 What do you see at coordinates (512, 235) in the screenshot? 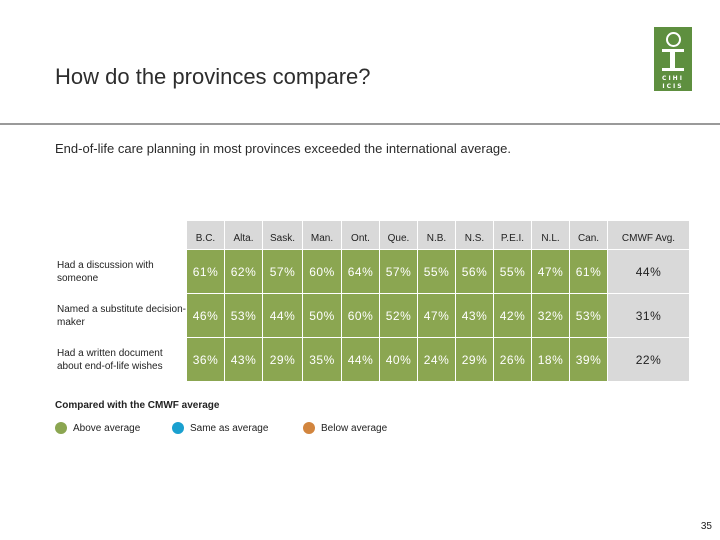
I see `column-header: P.E.I.` at bounding box center [512, 235].